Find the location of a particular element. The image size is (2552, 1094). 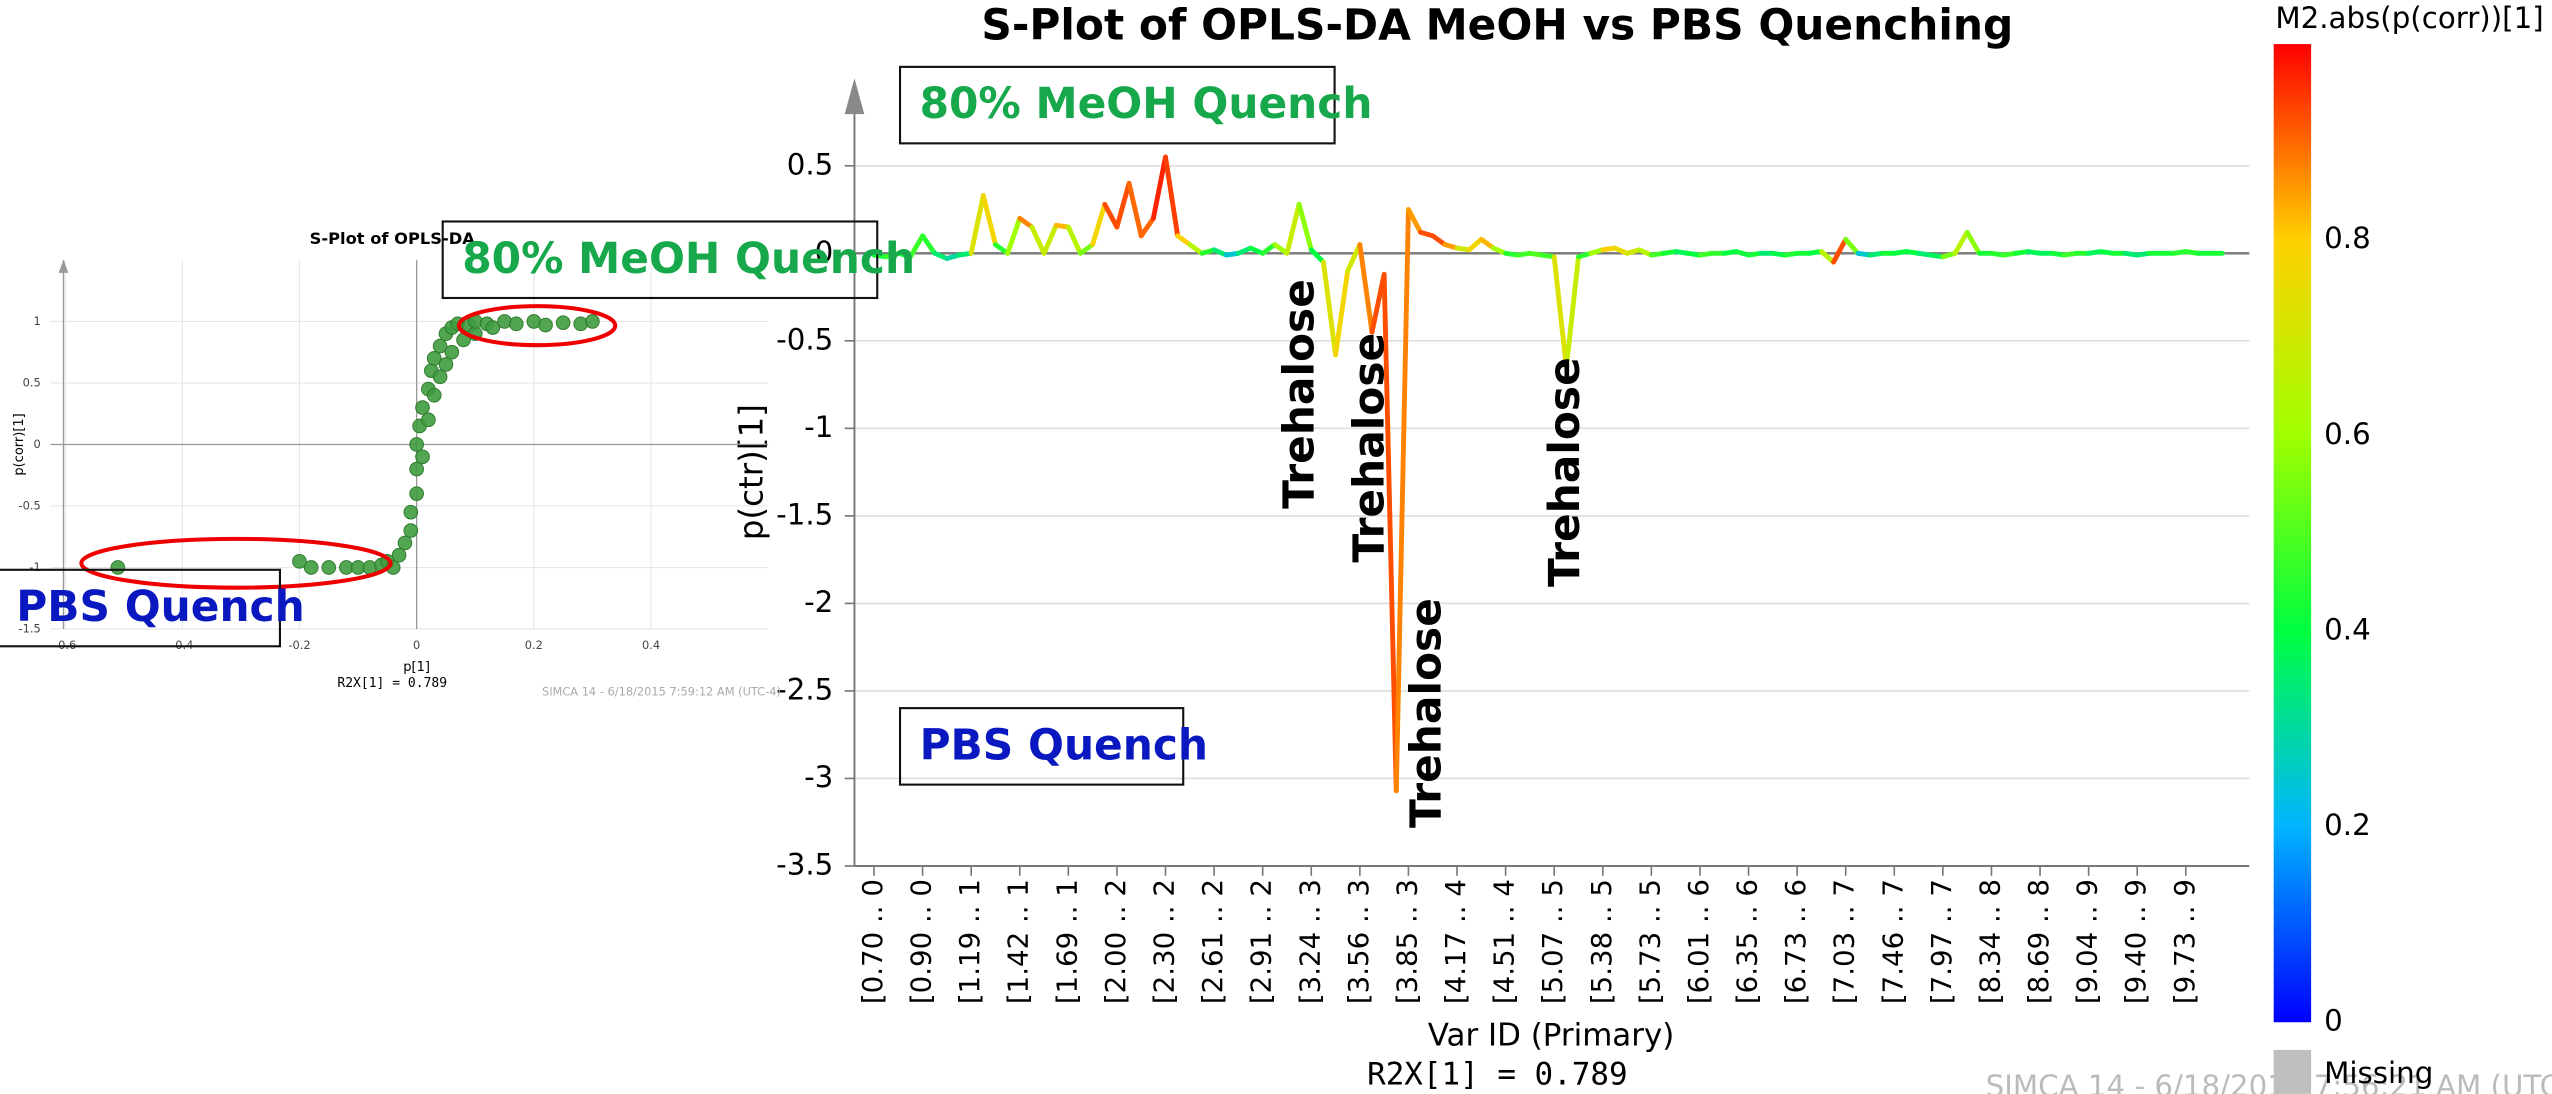

x-tick-label: [6.35 .. 6 is located at coordinates (1747, 941).